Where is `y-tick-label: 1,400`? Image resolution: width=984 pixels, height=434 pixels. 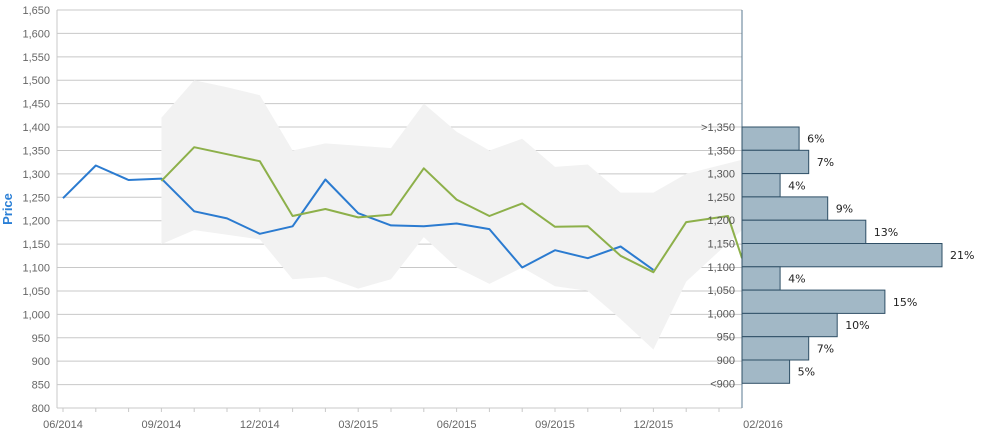
y-tick-label: 1,400 is located at coordinates (36, 128).